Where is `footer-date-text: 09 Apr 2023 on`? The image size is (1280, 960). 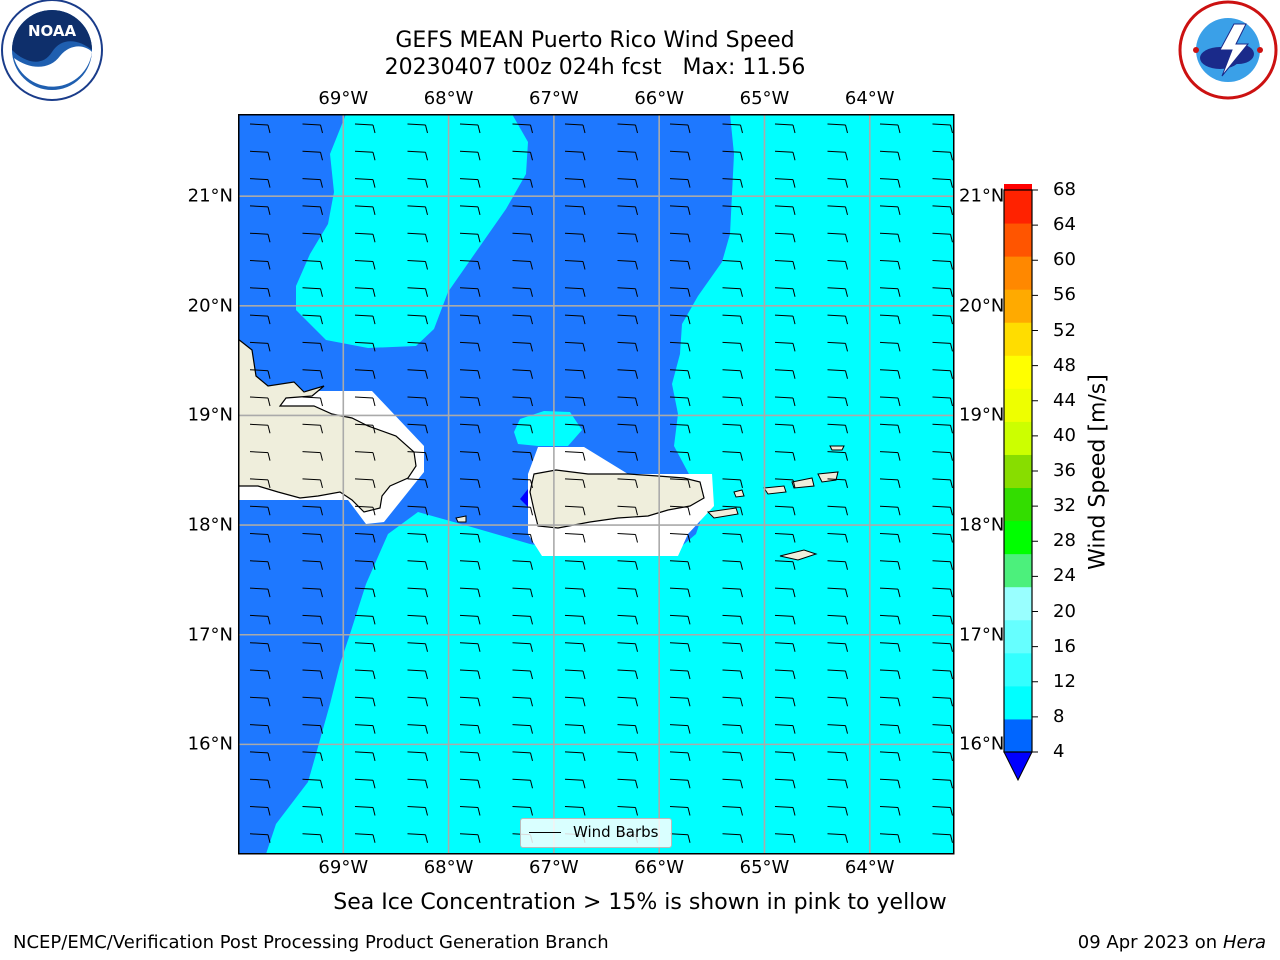
footer-date-text: 09 Apr 2023 on is located at coordinates (1150, 942).